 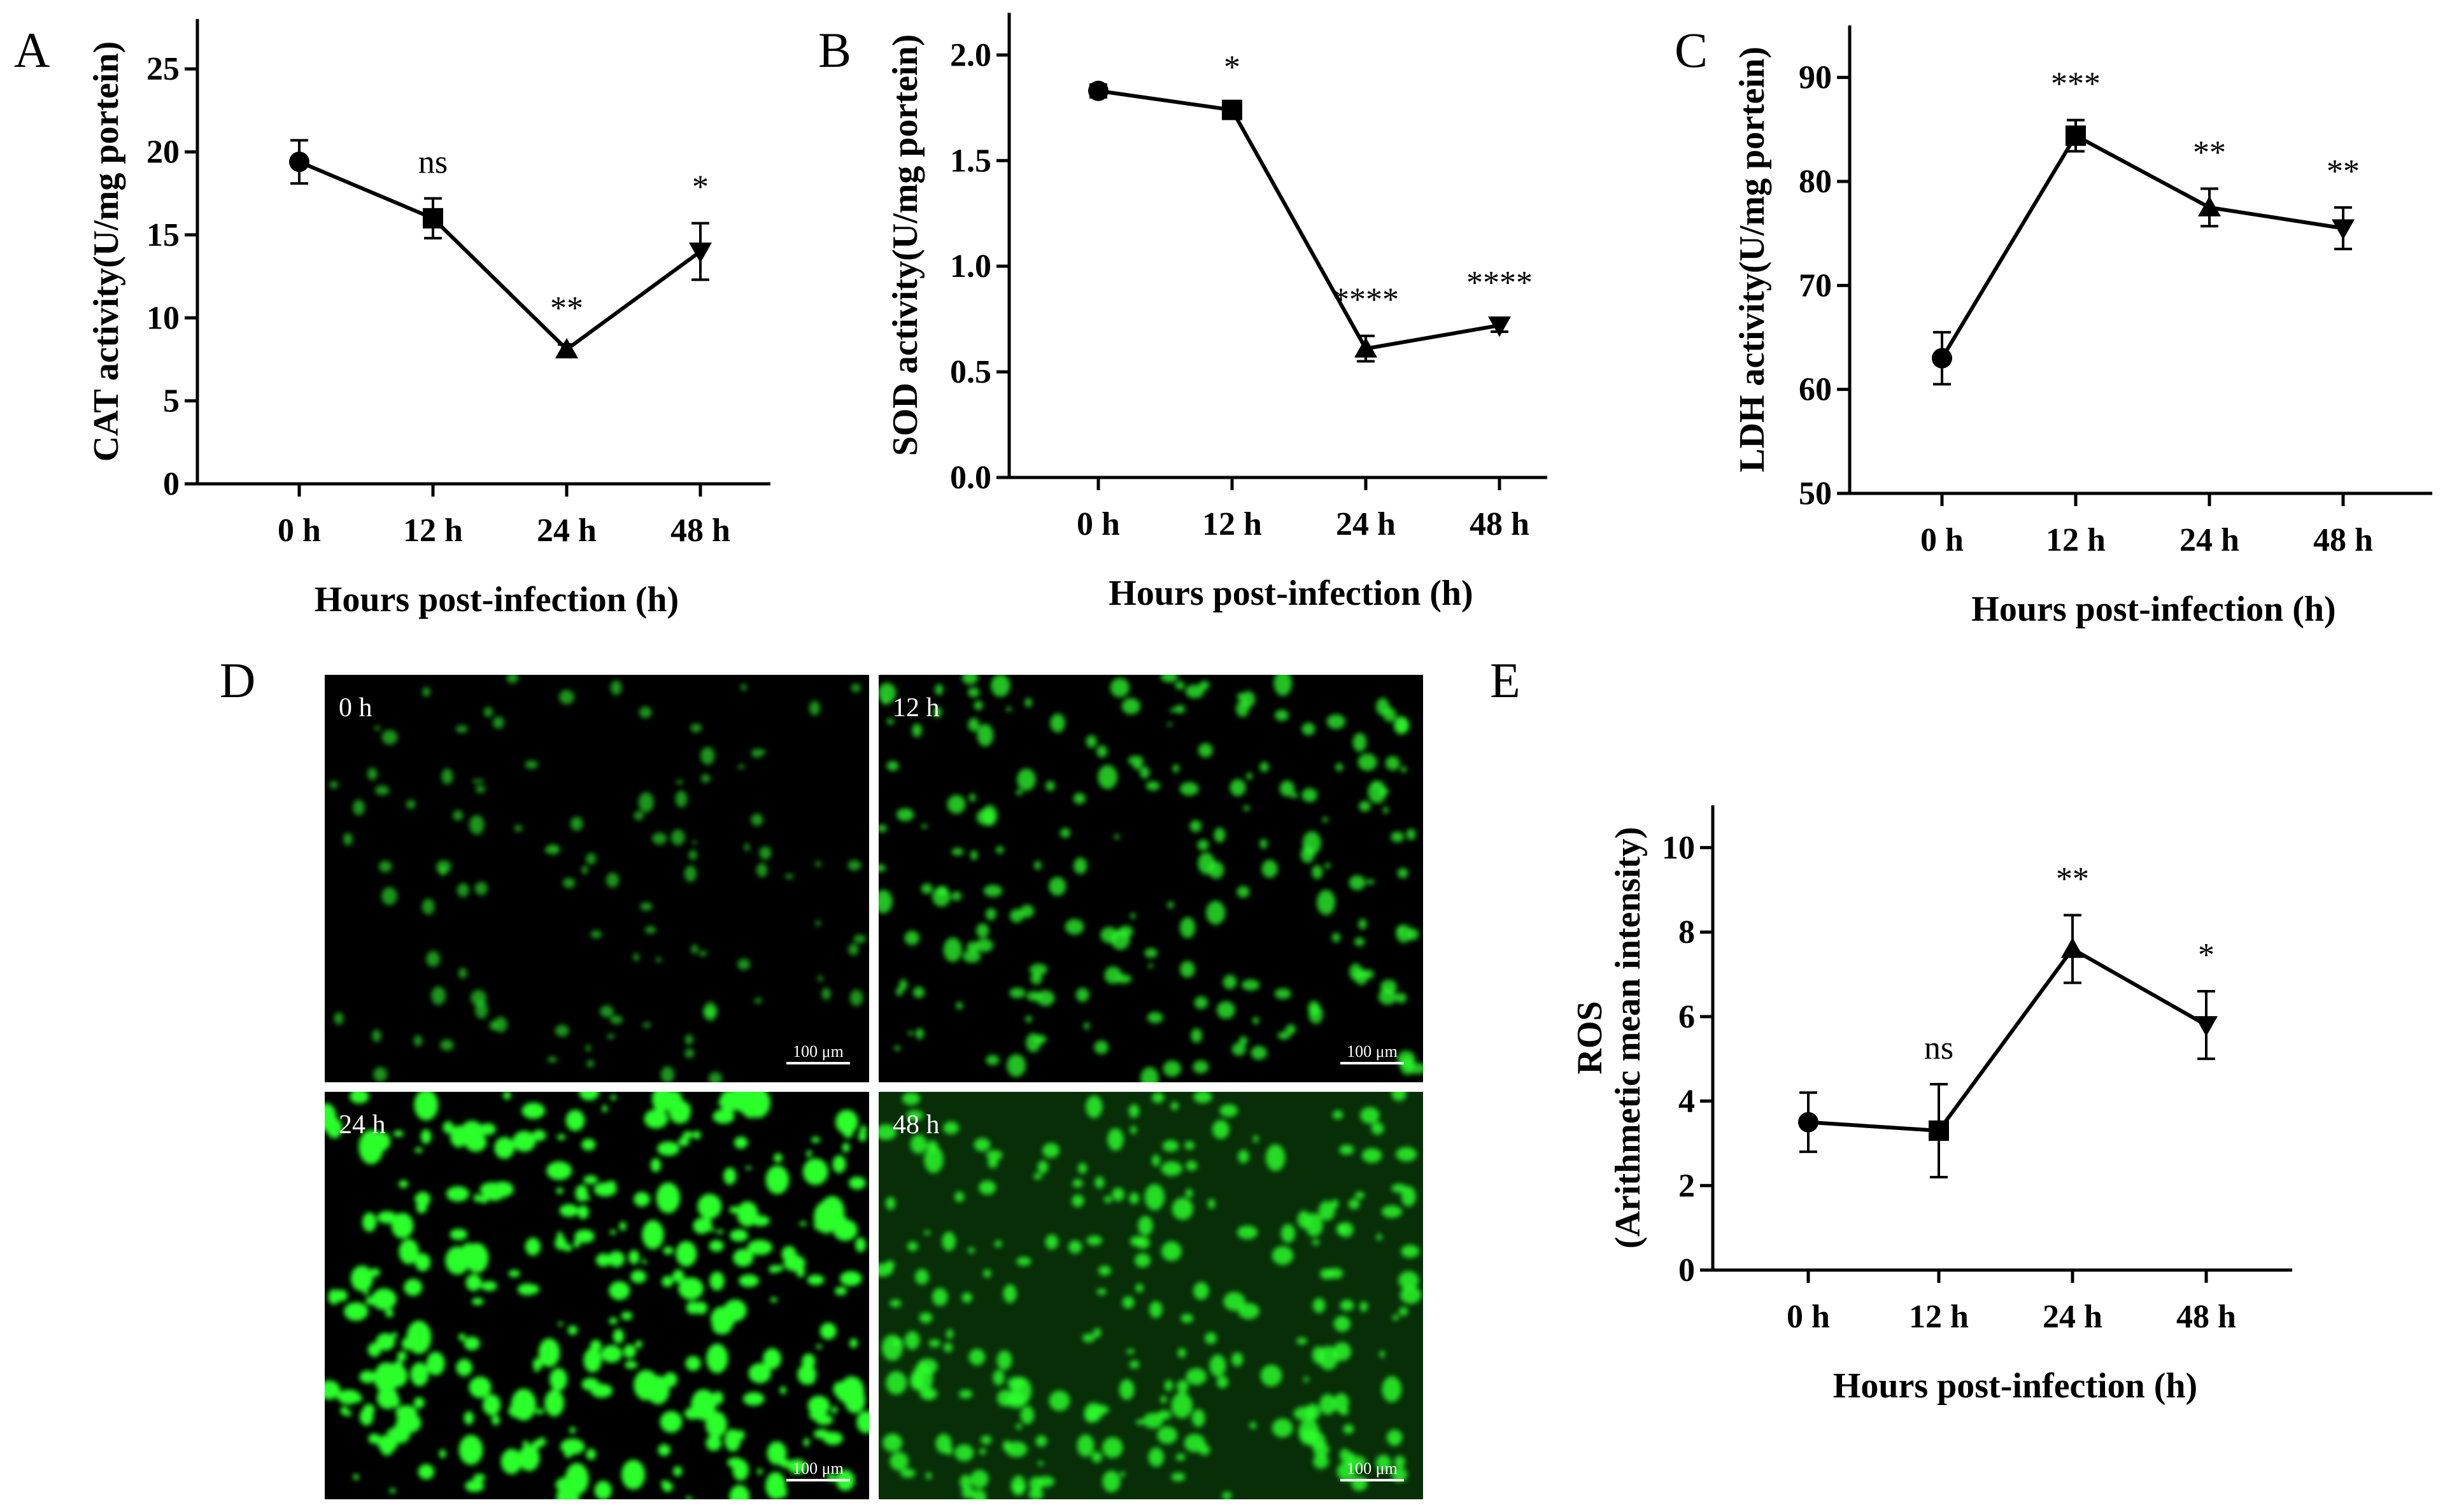 I want to click on micrograph-time-label: 0 h, so click(x=355, y=708).